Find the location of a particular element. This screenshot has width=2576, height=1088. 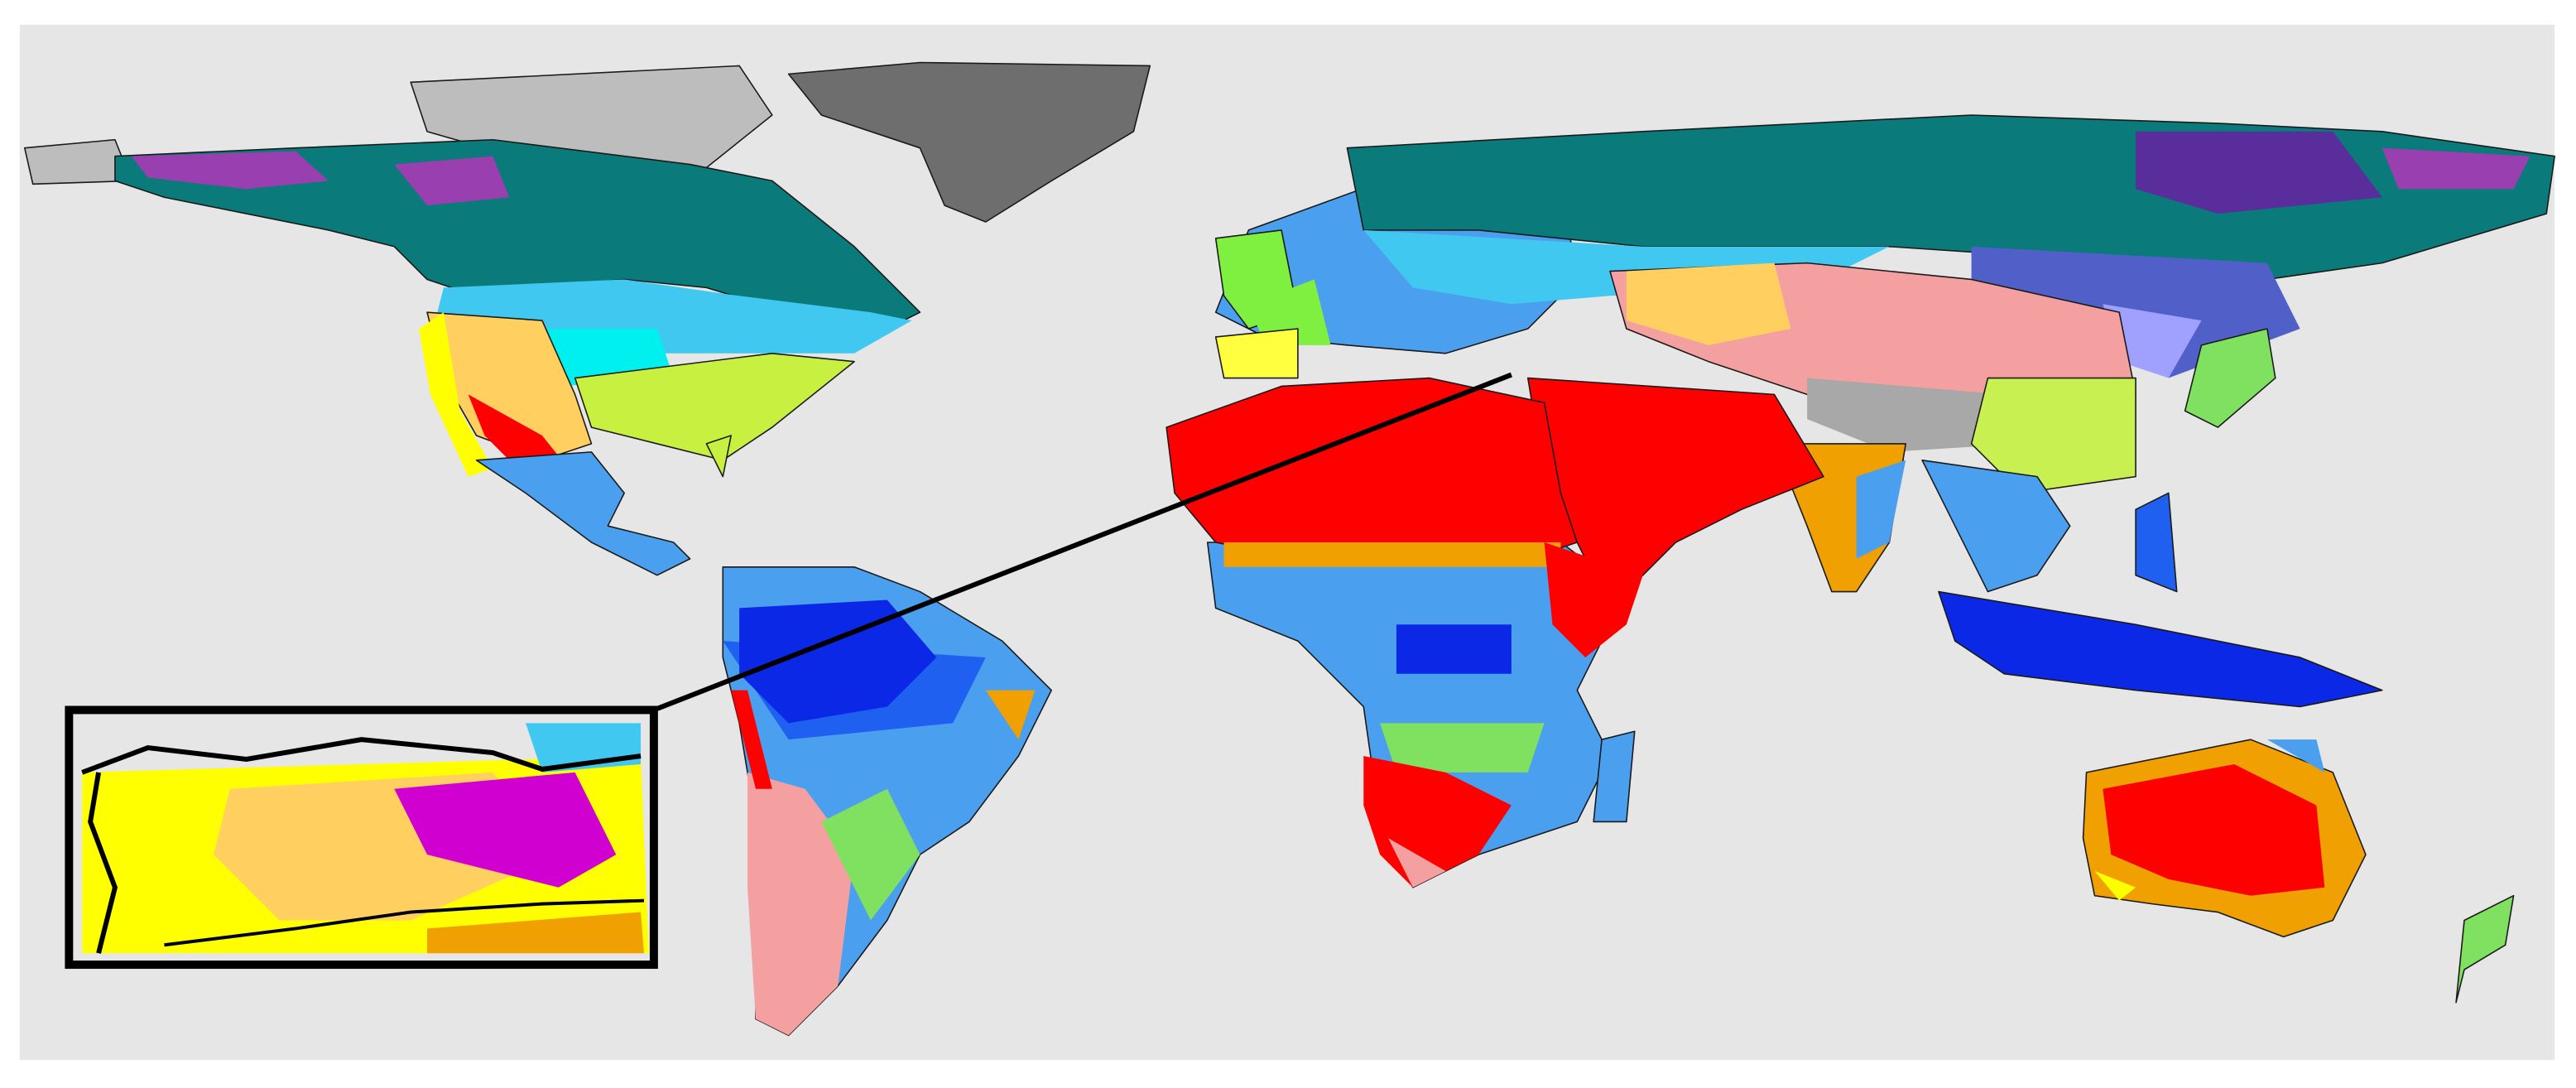

southeast-asia is located at coordinates (1996, 526).